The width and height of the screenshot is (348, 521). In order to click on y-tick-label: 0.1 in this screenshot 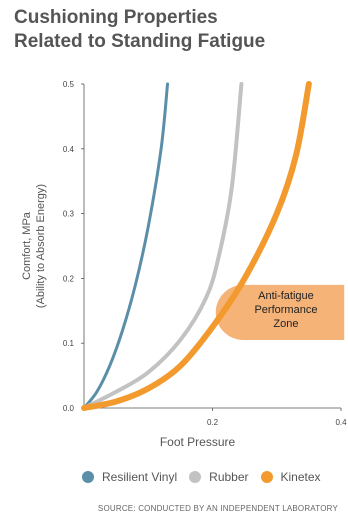, I will do `click(69, 343)`.